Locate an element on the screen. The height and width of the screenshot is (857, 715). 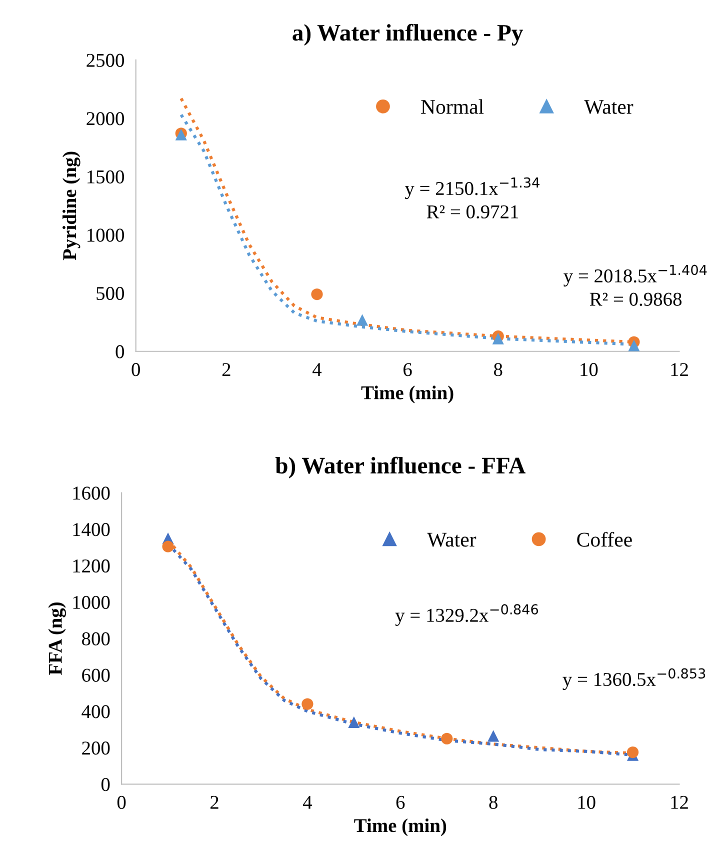
x-tick-label: 0 is located at coordinates (136, 369).